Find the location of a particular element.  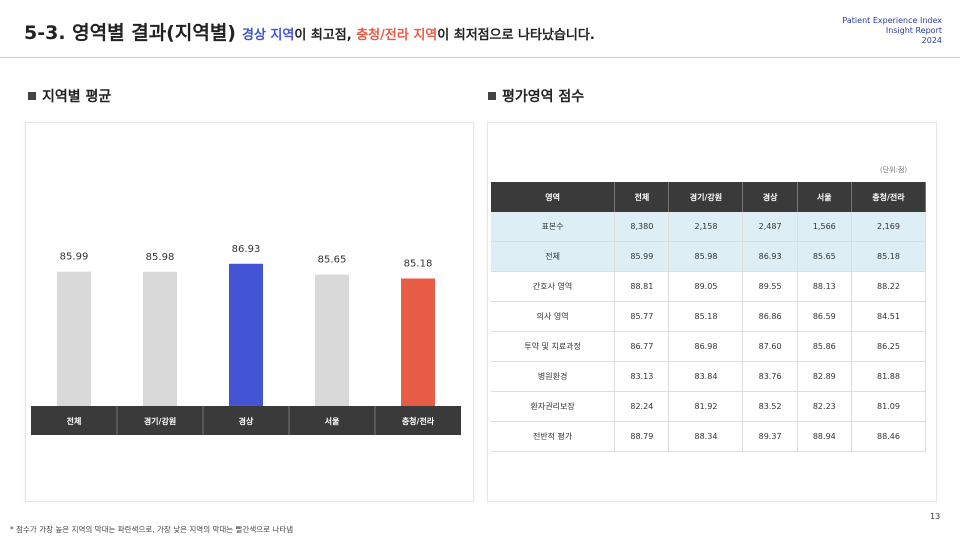

table-row: 투약 및 치료과정 86.77 86.98 87.60 85.86 86.25 is located at coordinates (709, 346).